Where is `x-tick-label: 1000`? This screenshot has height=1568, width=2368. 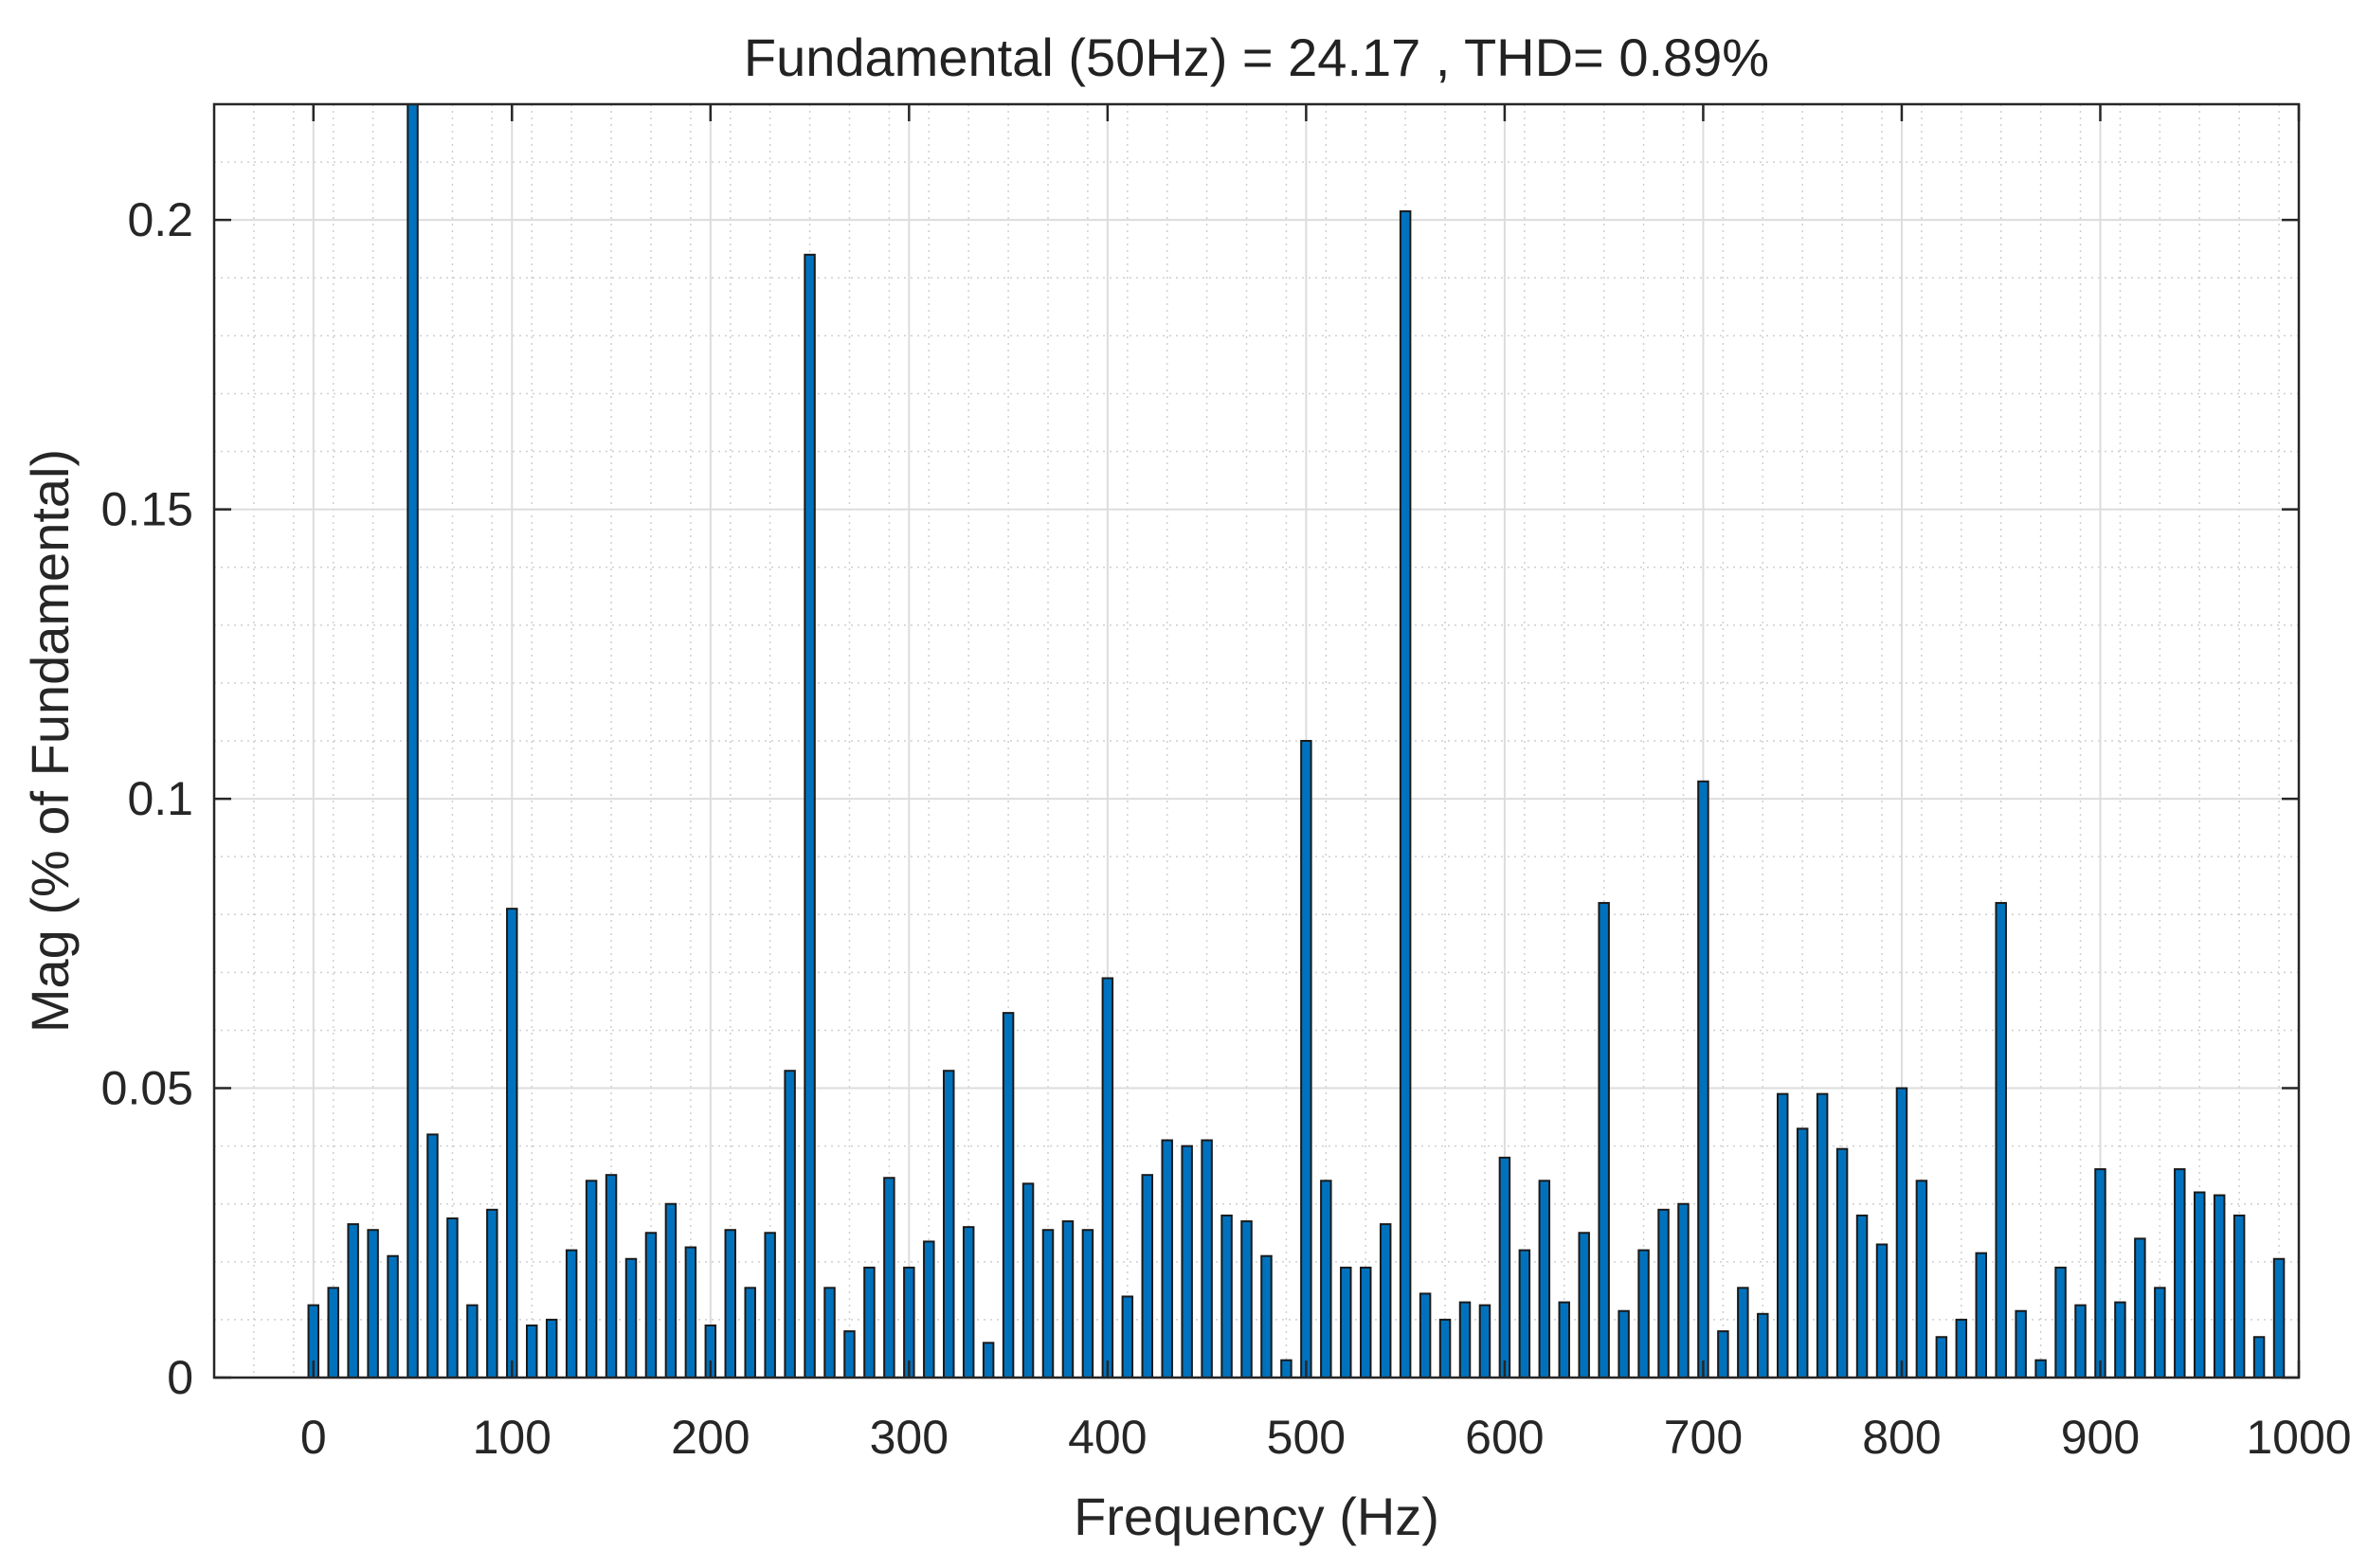
x-tick-label: 1000 is located at coordinates (2298, 1437).